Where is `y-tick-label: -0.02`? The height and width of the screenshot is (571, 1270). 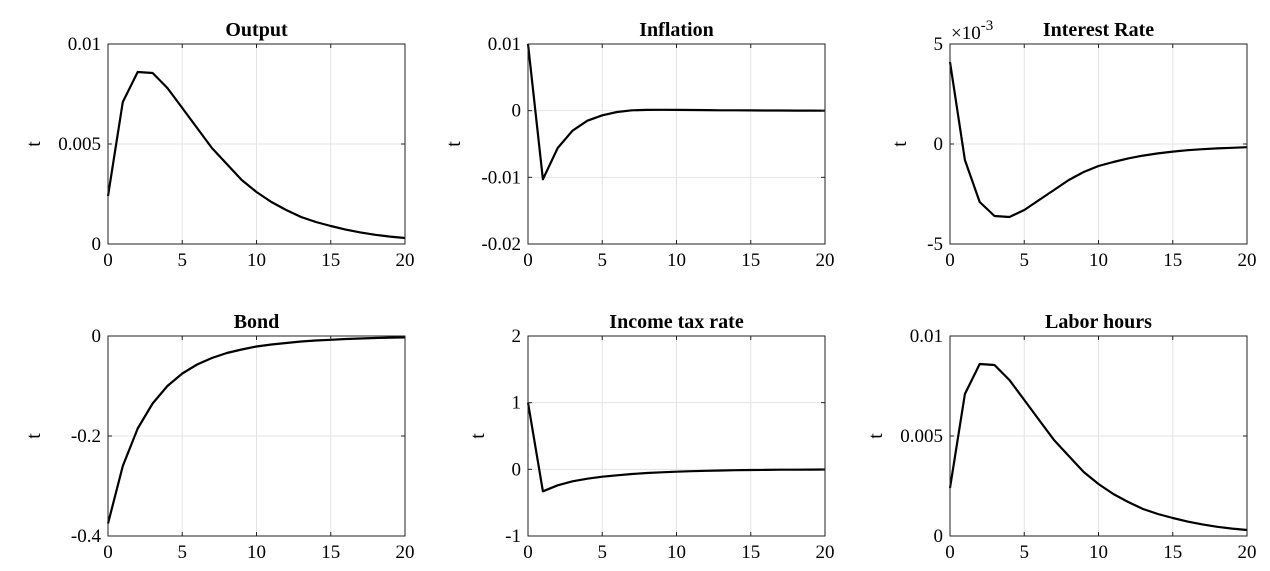 y-tick-label: -0.02 is located at coordinates (501, 244).